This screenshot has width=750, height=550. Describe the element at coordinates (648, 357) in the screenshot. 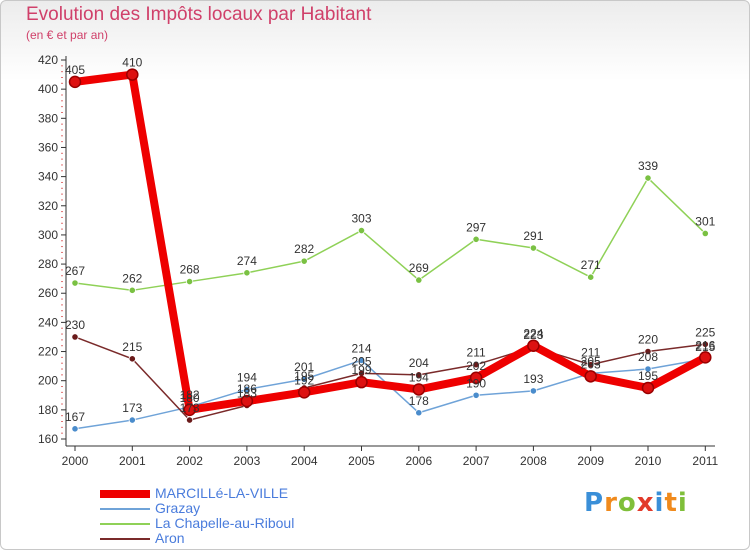

I see `data-label-grazay: 208` at that location.